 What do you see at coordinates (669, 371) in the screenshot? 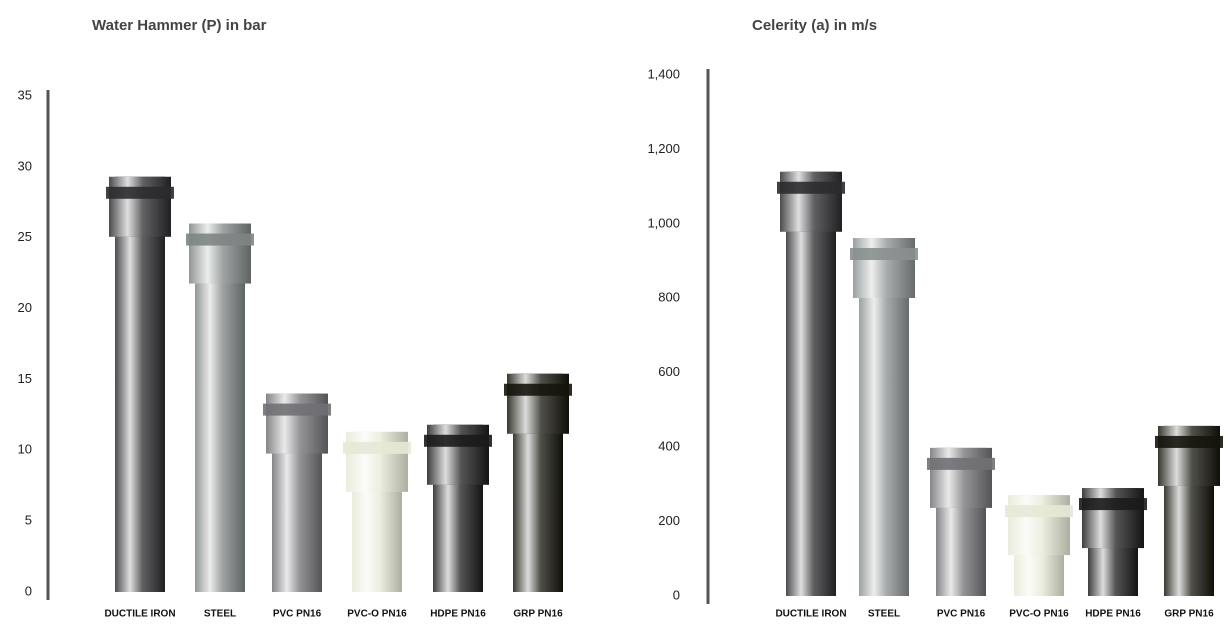
I see `y-tick-label: 600` at bounding box center [669, 371].